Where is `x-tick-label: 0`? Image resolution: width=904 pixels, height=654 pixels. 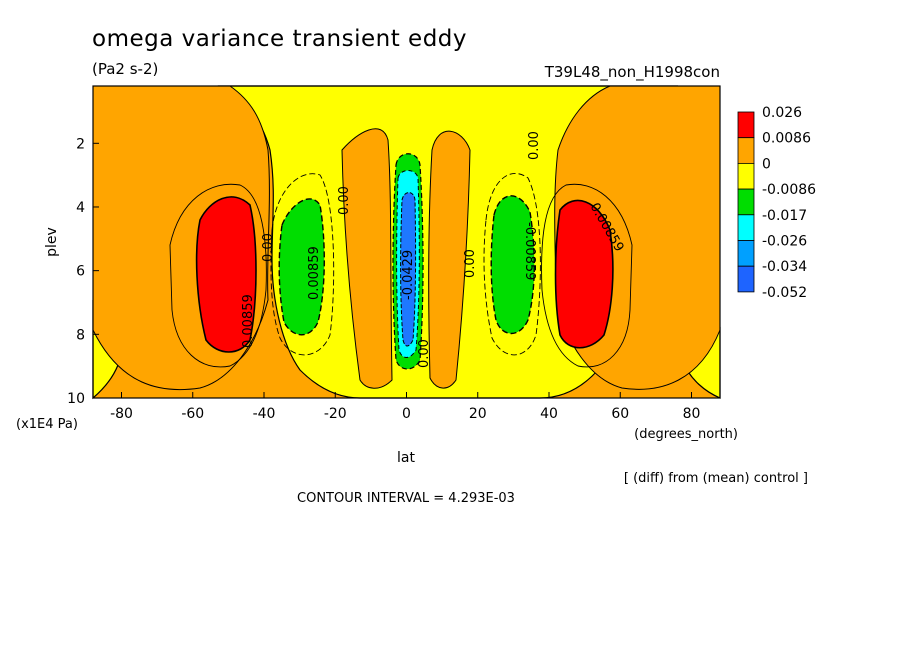
x-tick-label: 0 is located at coordinates (406, 414).